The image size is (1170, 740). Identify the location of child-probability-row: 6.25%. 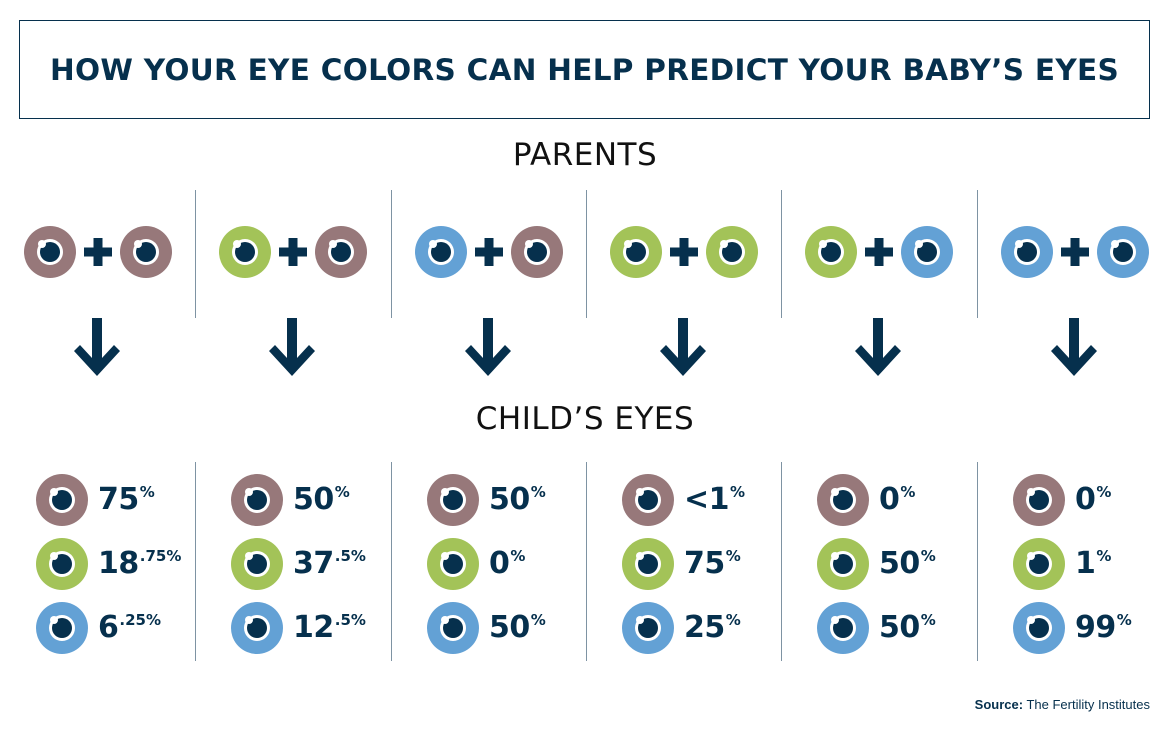
(98, 628).